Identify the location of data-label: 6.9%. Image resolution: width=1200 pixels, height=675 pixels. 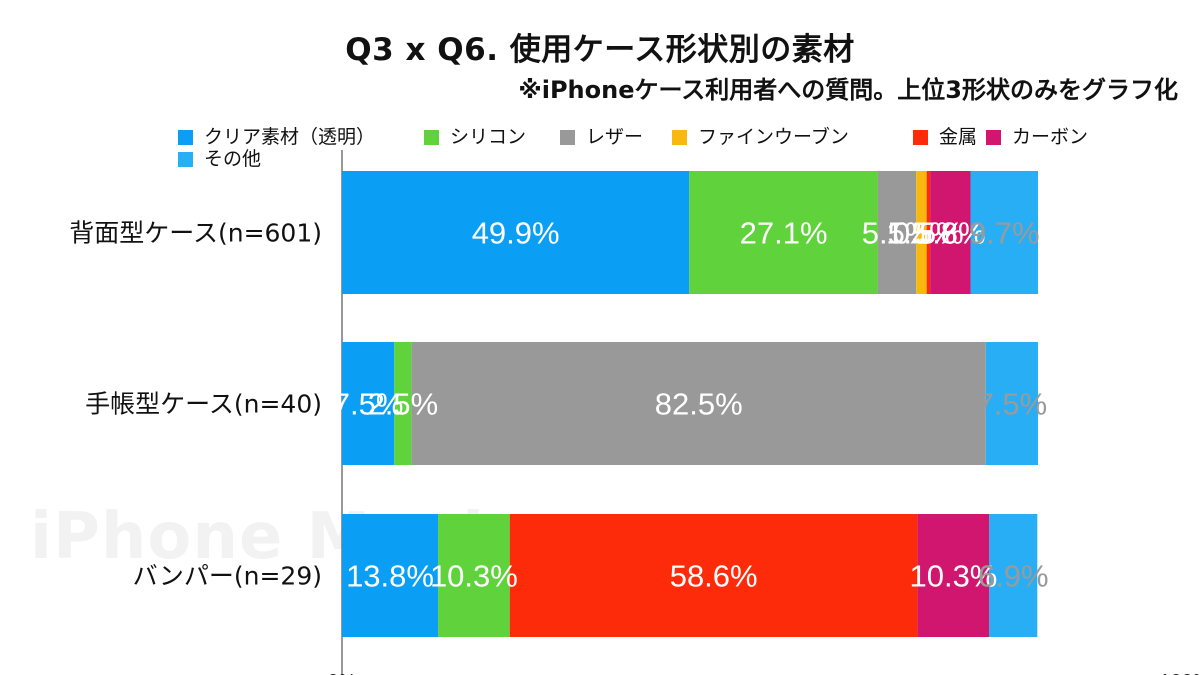
(1013, 576).